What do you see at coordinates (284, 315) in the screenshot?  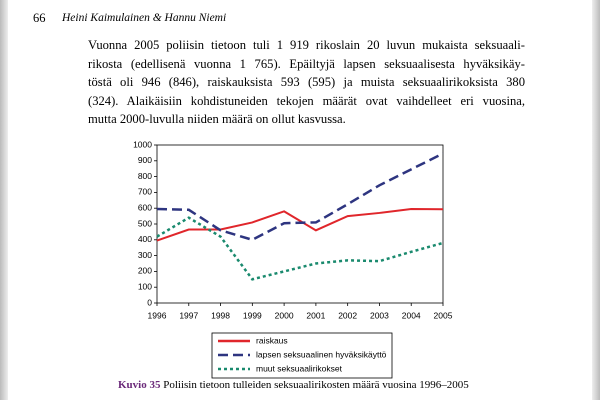 I see `x-tick-label: 2000` at bounding box center [284, 315].